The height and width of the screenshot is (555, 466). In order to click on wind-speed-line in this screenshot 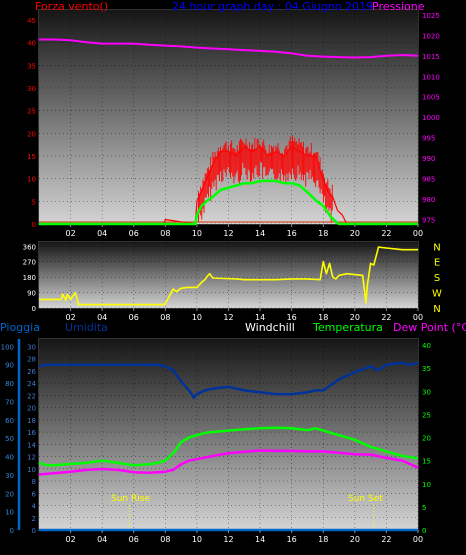, I will do `click(228, 202)`.